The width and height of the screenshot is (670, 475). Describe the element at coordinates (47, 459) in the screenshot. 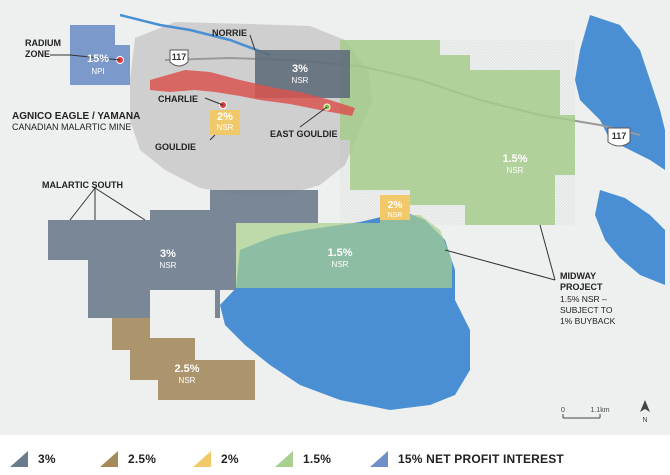

I see `legend-label-3pct: 3%` at that location.